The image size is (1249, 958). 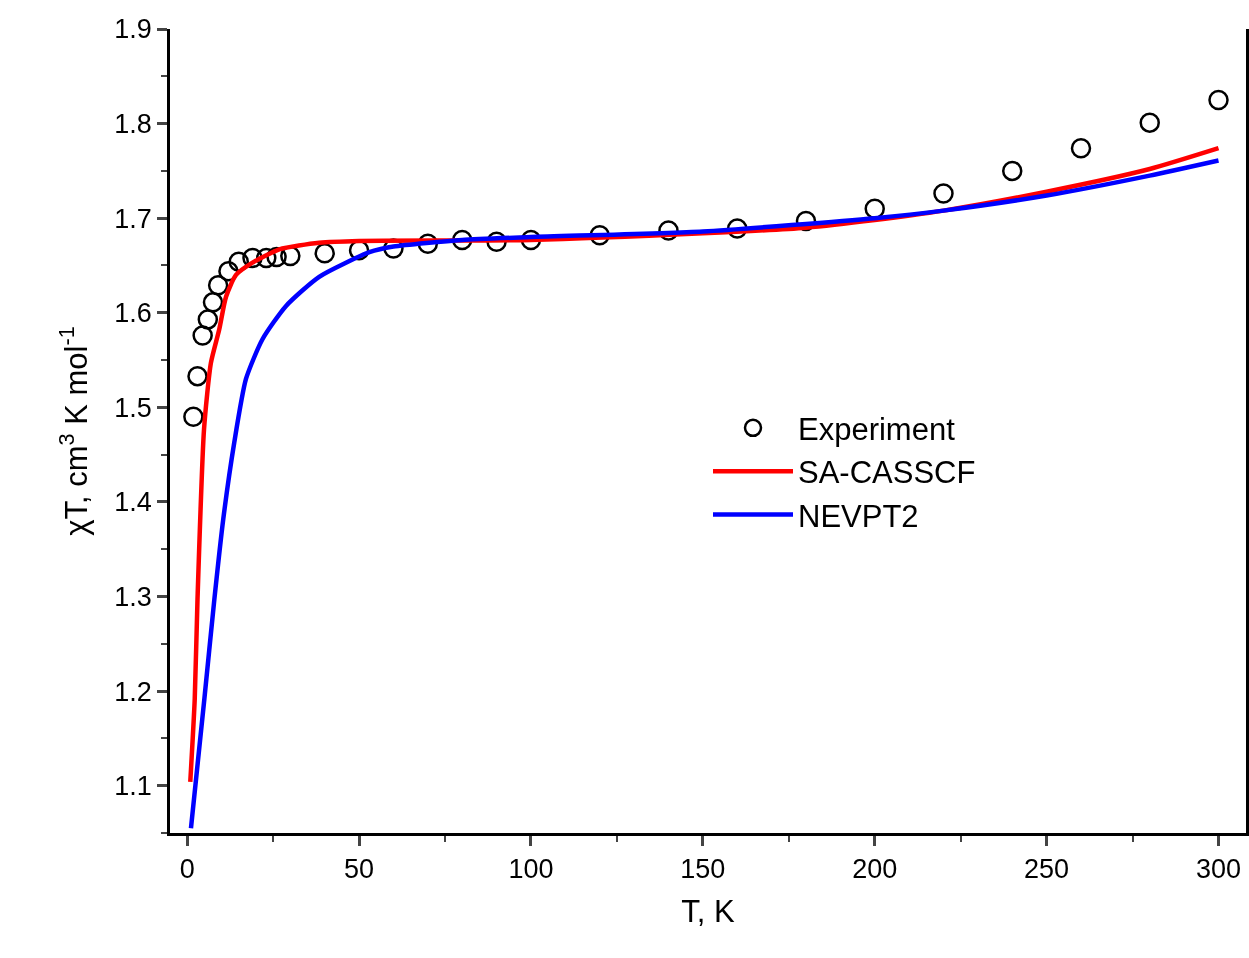 What do you see at coordinates (703, 869) in the screenshot?
I see `x-tick-label: 150` at bounding box center [703, 869].